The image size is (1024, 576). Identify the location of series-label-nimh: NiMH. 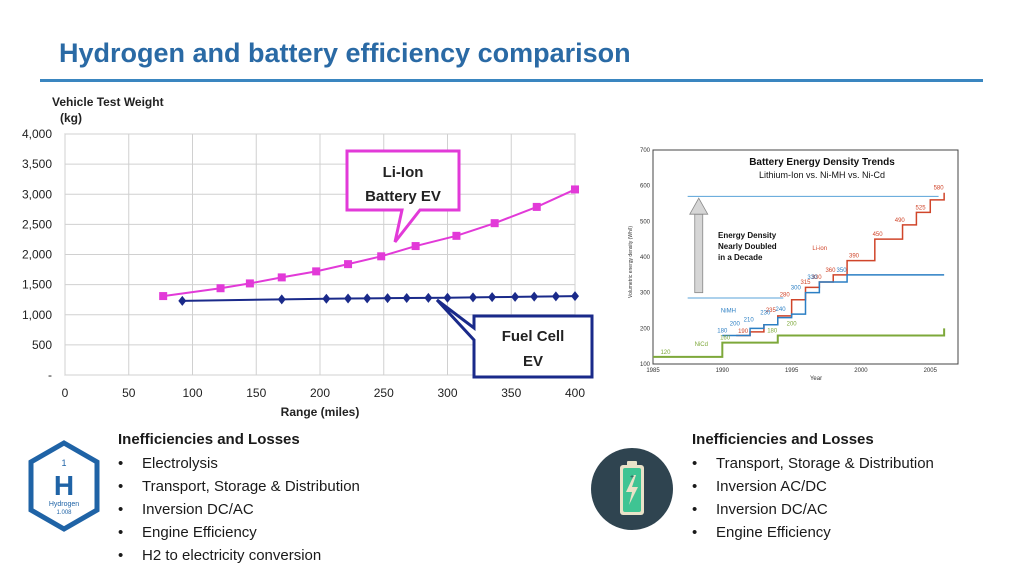
(728, 311).